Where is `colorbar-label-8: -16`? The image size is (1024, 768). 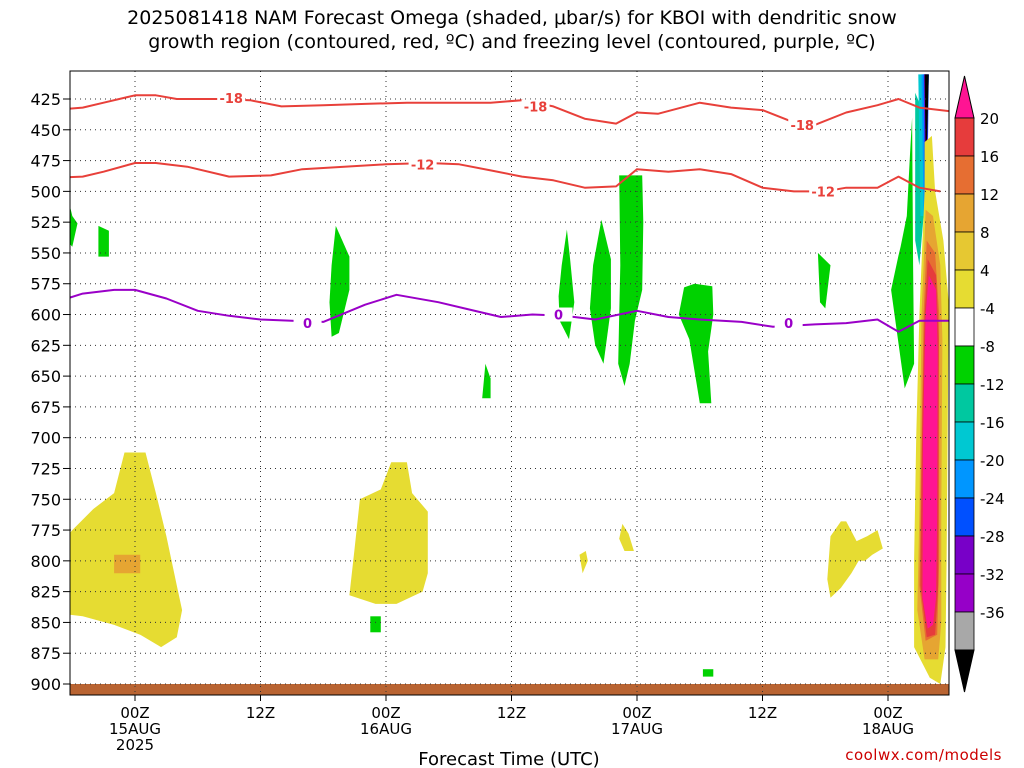 colorbar-label-8: -16 is located at coordinates (992, 423).